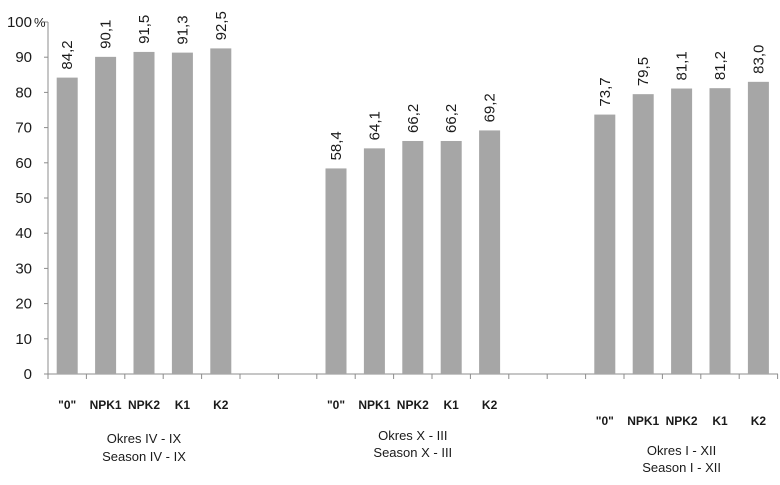 This screenshot has height=485, width=780. I want to click on y-tick-label: 80, so click(23, 92).